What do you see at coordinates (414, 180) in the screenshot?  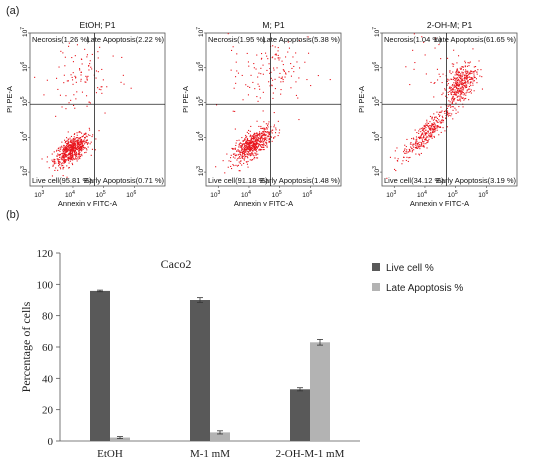 I see `live-cell-label: Live cell(34.12 %)` at bounding box center [414, 180].